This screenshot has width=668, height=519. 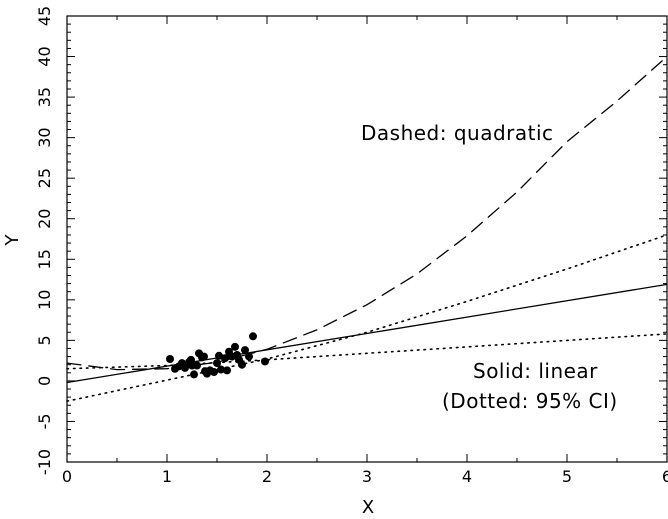 I want to click on x-tick-label: 6, so click(x=665, y=476).